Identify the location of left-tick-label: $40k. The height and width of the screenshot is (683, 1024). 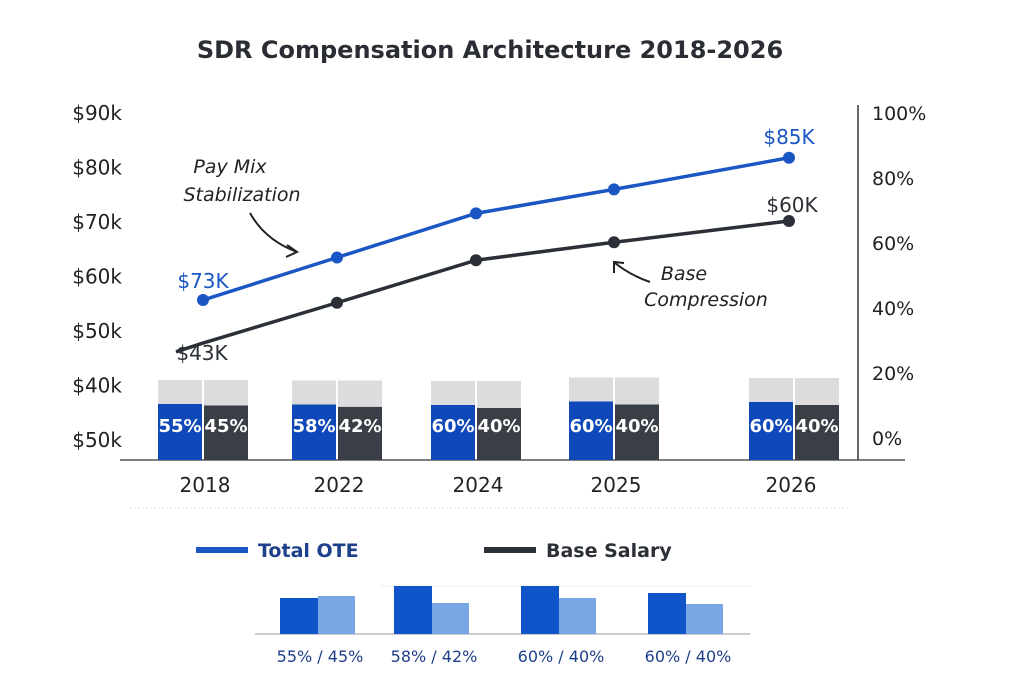
(97, 386).